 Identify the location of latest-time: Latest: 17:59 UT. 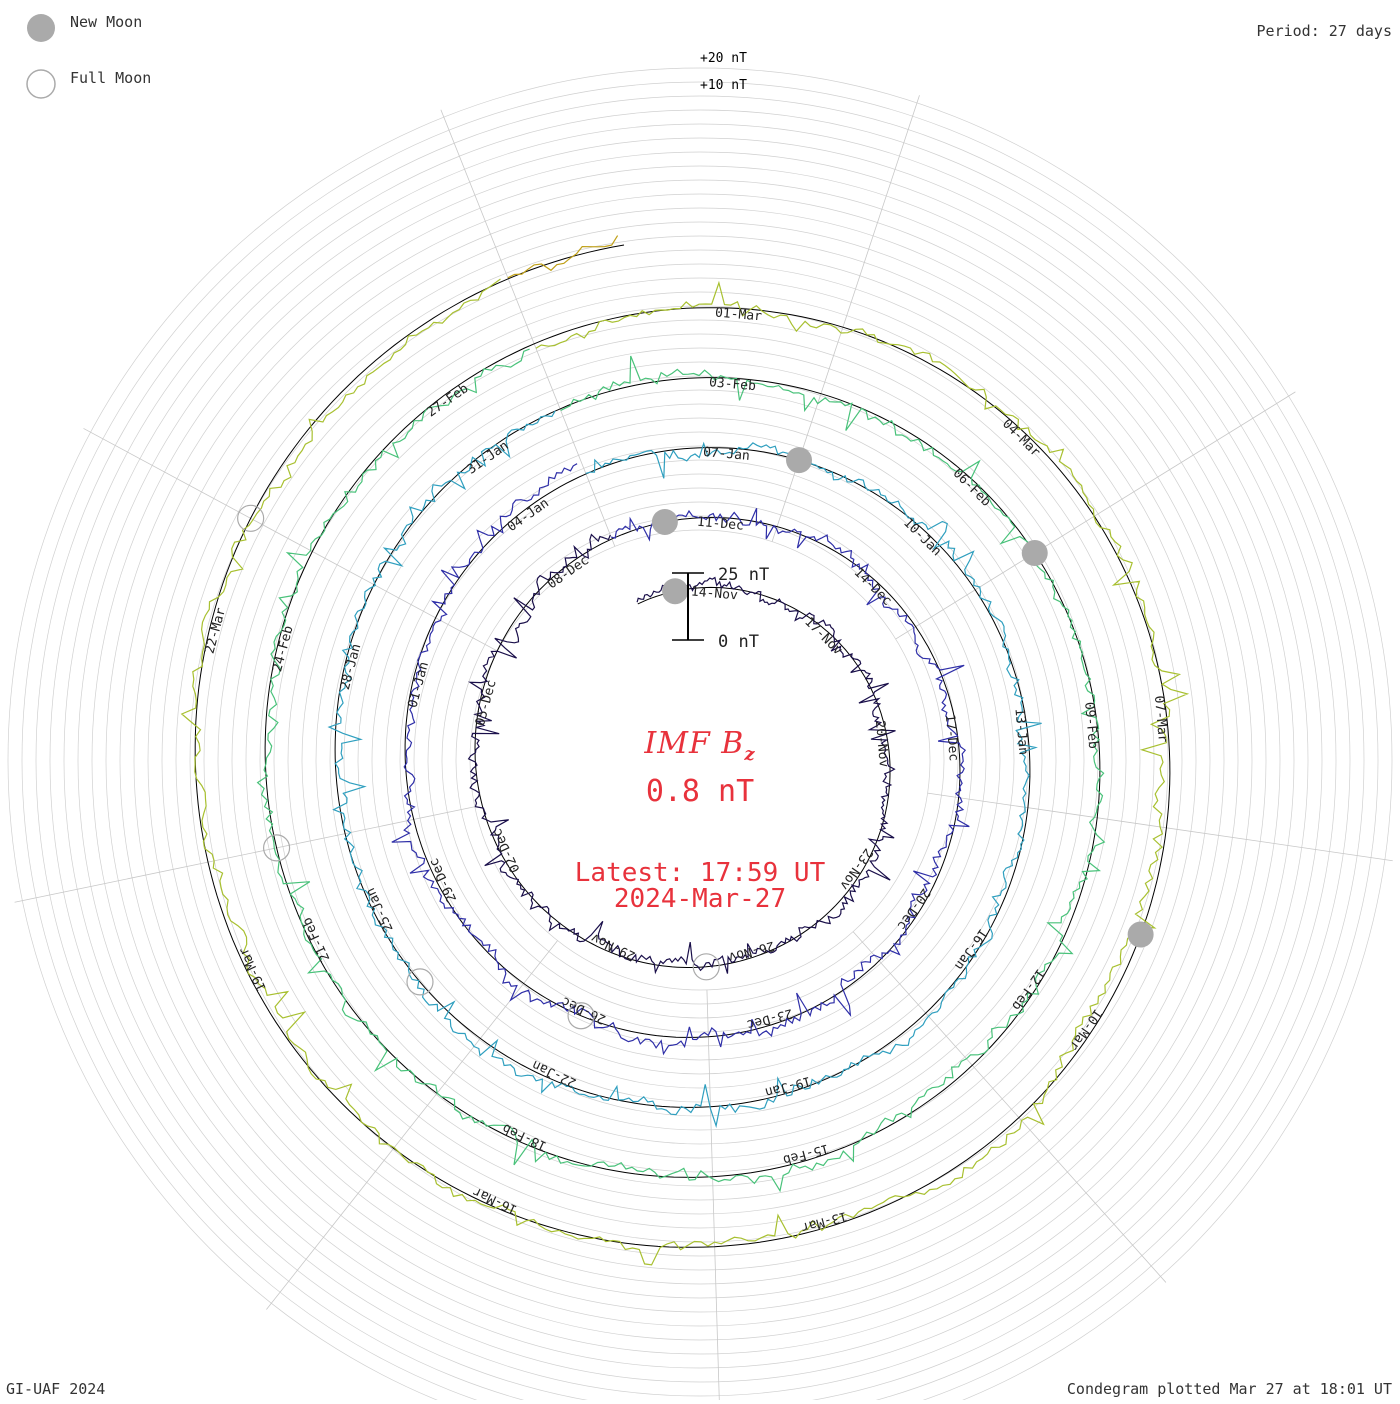
(700, 873).